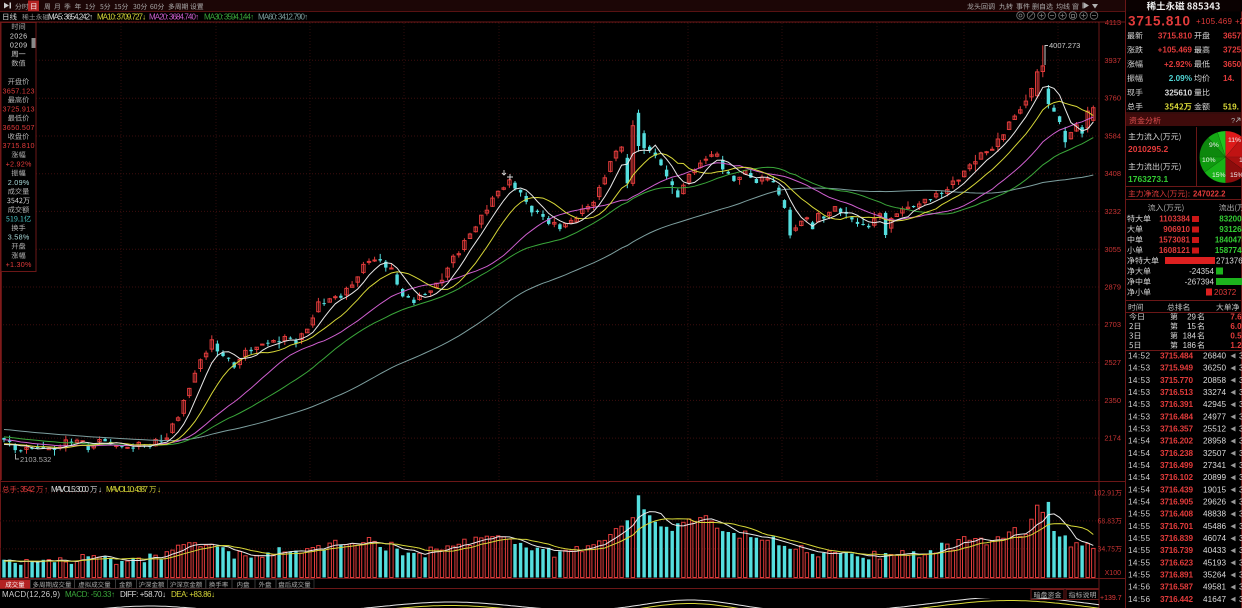  Describe the element at coordinates (1209, 194) in the screenshot. I see `svg-text: 247022.2` at that location.